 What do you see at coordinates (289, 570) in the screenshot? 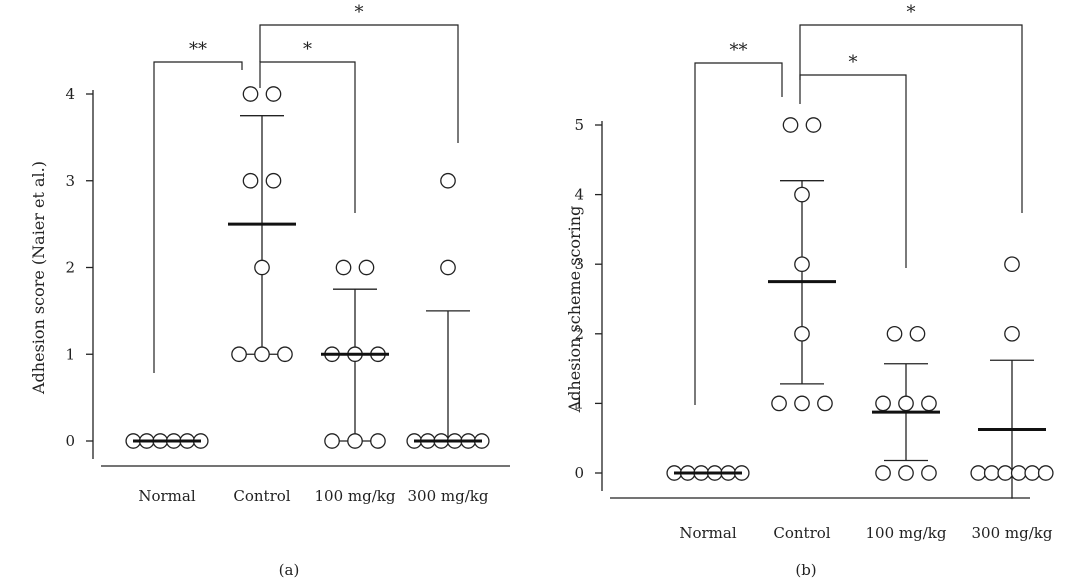
I see `panel-label: (a)` at bounding box center [289, 570].